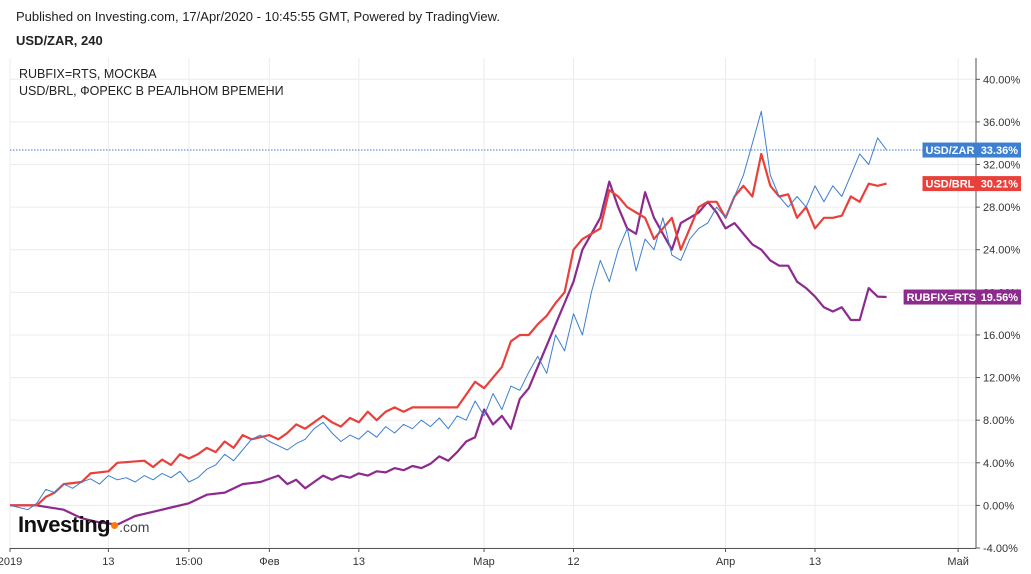 This screenshot has width=1031, height=574. What do you see at coordinates (1002, 166) in the screenshot?
I see `y-tick-label: 32.00%` at bounding box center [1002, 166].